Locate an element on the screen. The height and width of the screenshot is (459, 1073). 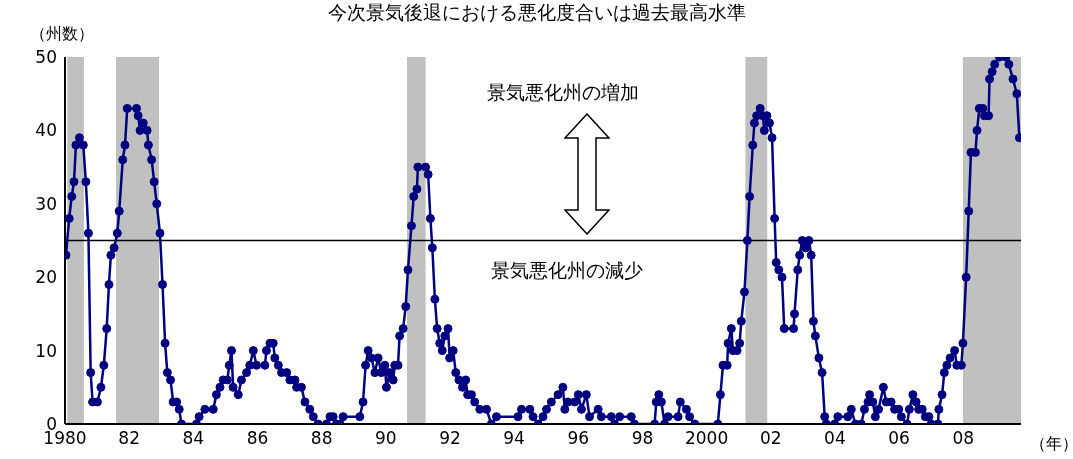
x-tick-label: 04 is located at coordinates (835, 438).